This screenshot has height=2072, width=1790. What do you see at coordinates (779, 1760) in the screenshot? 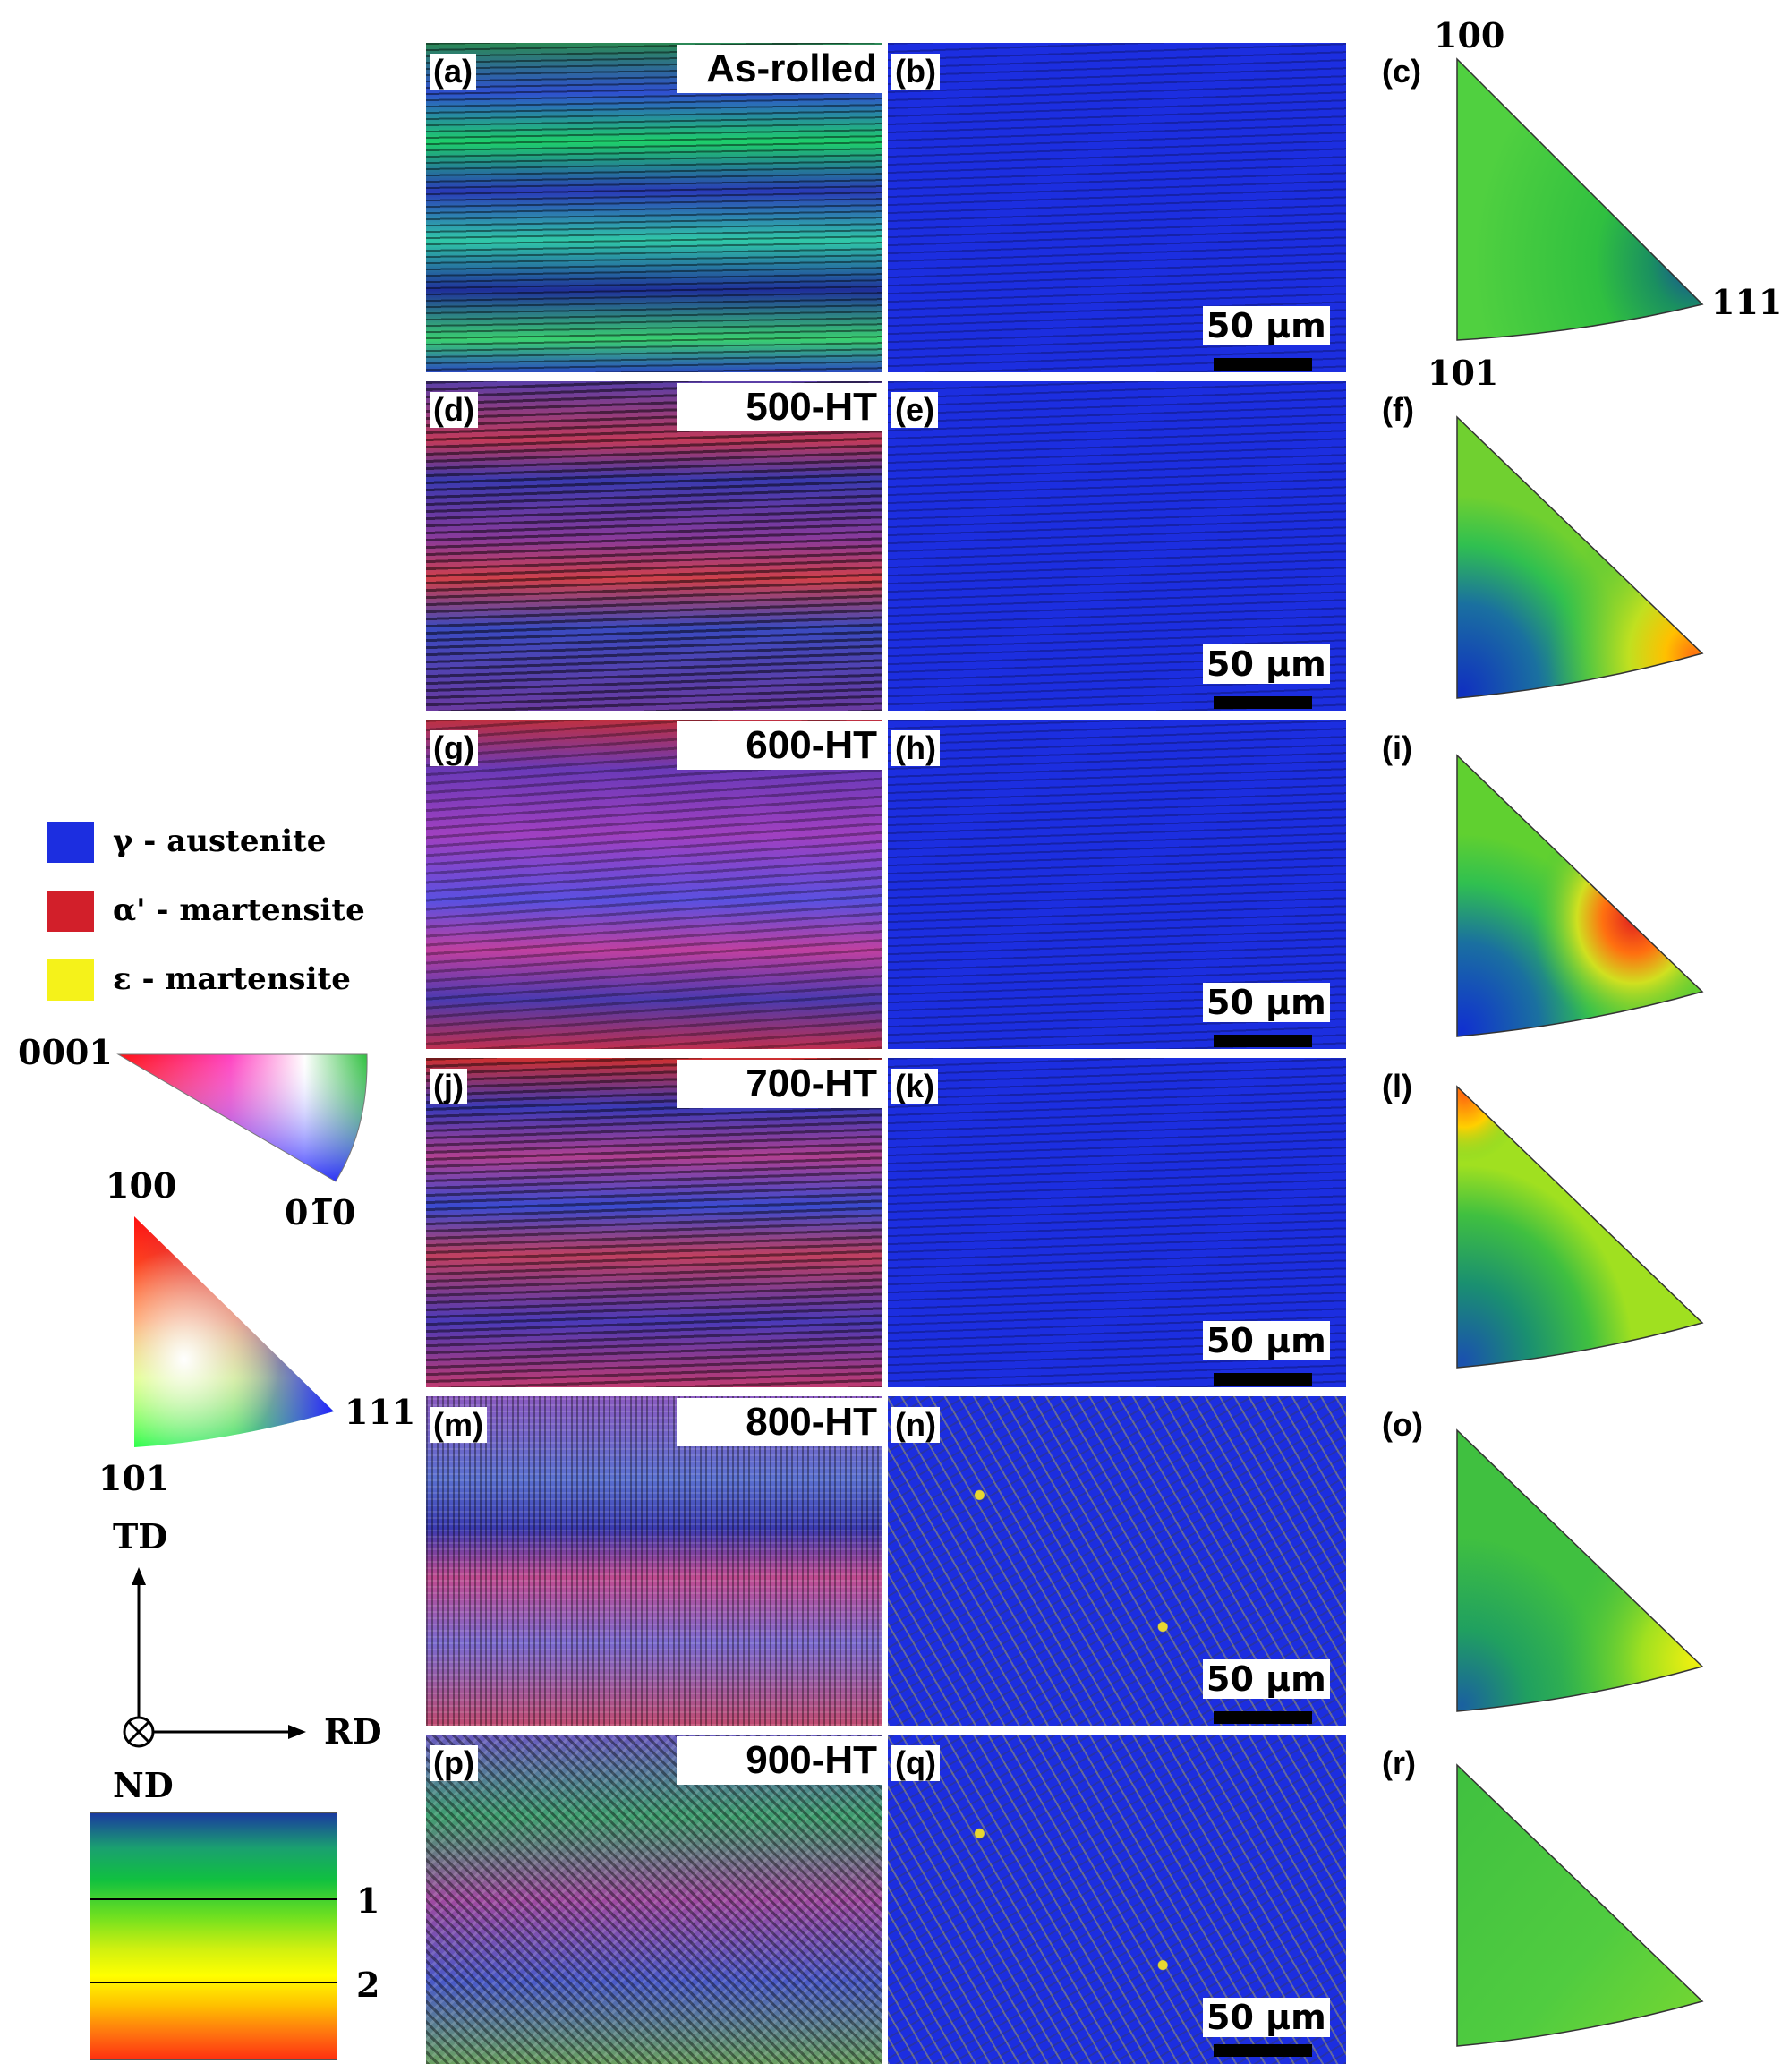
I see `condition-label-900-ht: 900-HT` at bounding box center [779, 1760].